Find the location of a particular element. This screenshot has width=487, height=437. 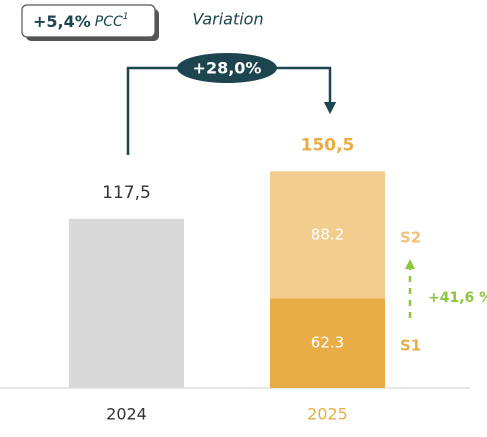

series-label: S1 is located at coordinates (410, 346).